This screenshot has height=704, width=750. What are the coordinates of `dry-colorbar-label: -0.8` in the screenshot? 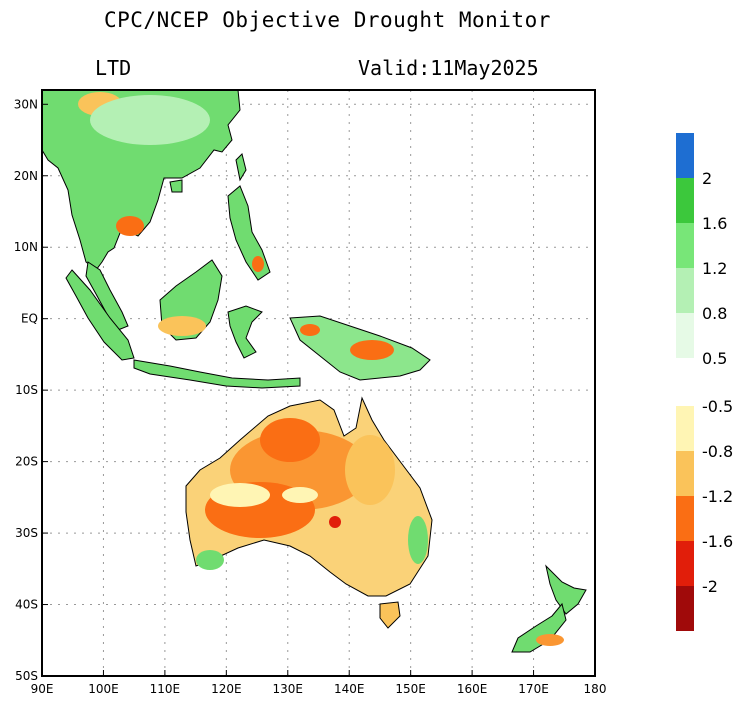 It's located at (717, 451).